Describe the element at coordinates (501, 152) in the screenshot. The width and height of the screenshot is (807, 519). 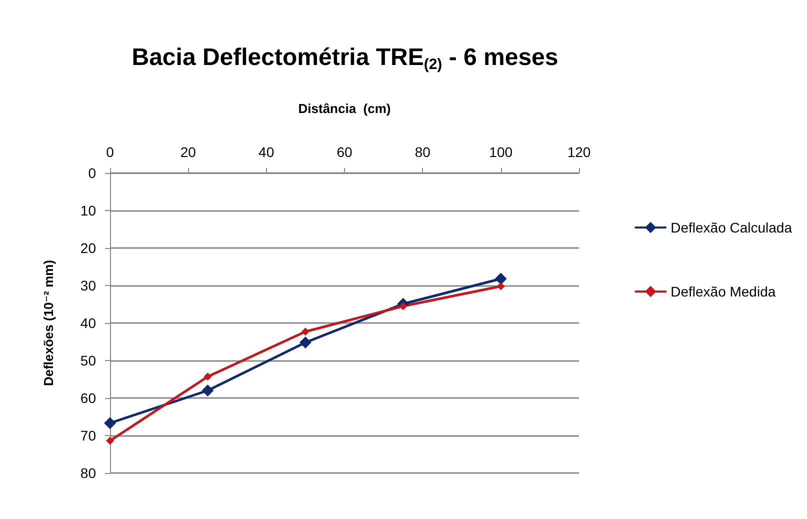
I see `x-tick-label: 100` at that location.